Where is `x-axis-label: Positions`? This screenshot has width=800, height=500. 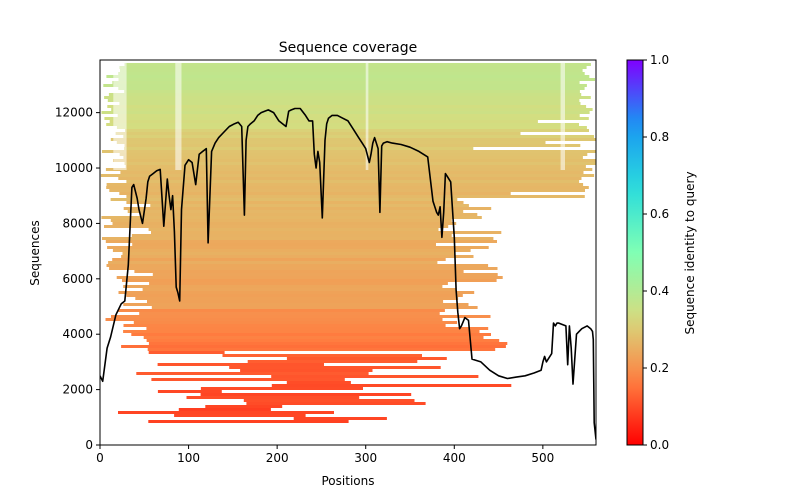 x-axis-label: Positions is located at coordinates (348, 481).